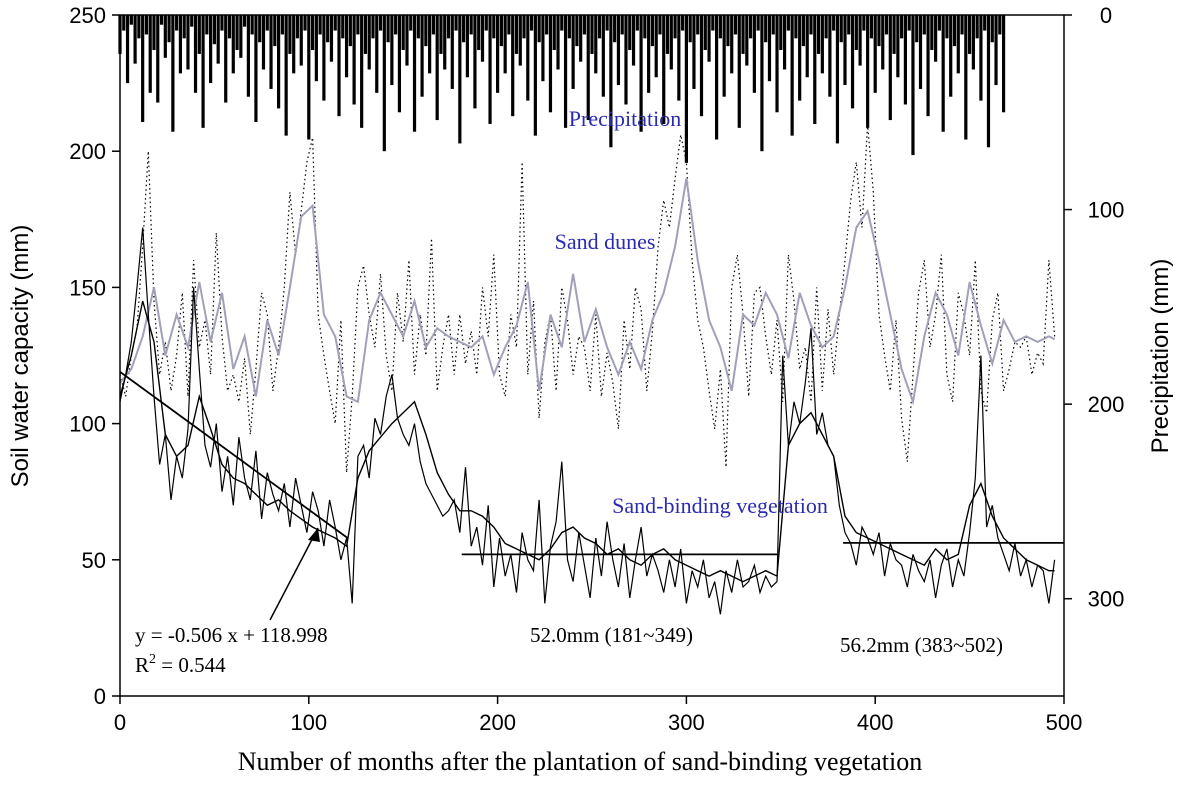 The width and height of the screenshot is (1181, 788). Describe the element at coordinates (314, 535) in the screenshot. I see `equation-pointer-head` at that location.